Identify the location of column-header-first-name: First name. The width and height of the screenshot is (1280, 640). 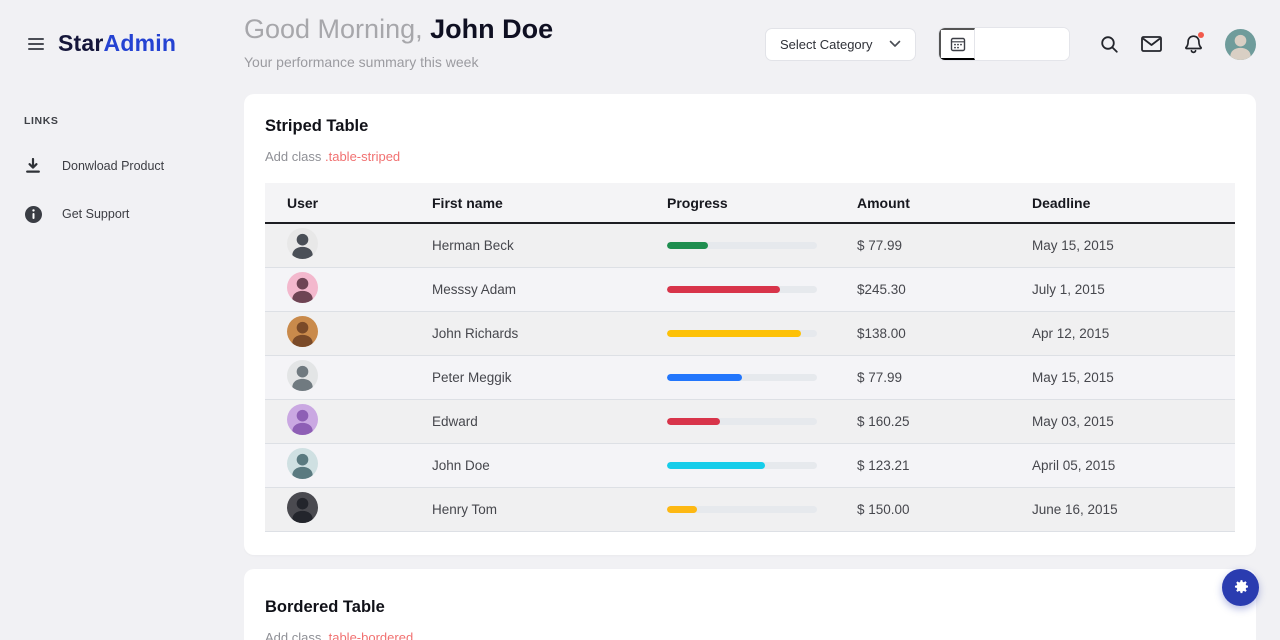
(527, 203).